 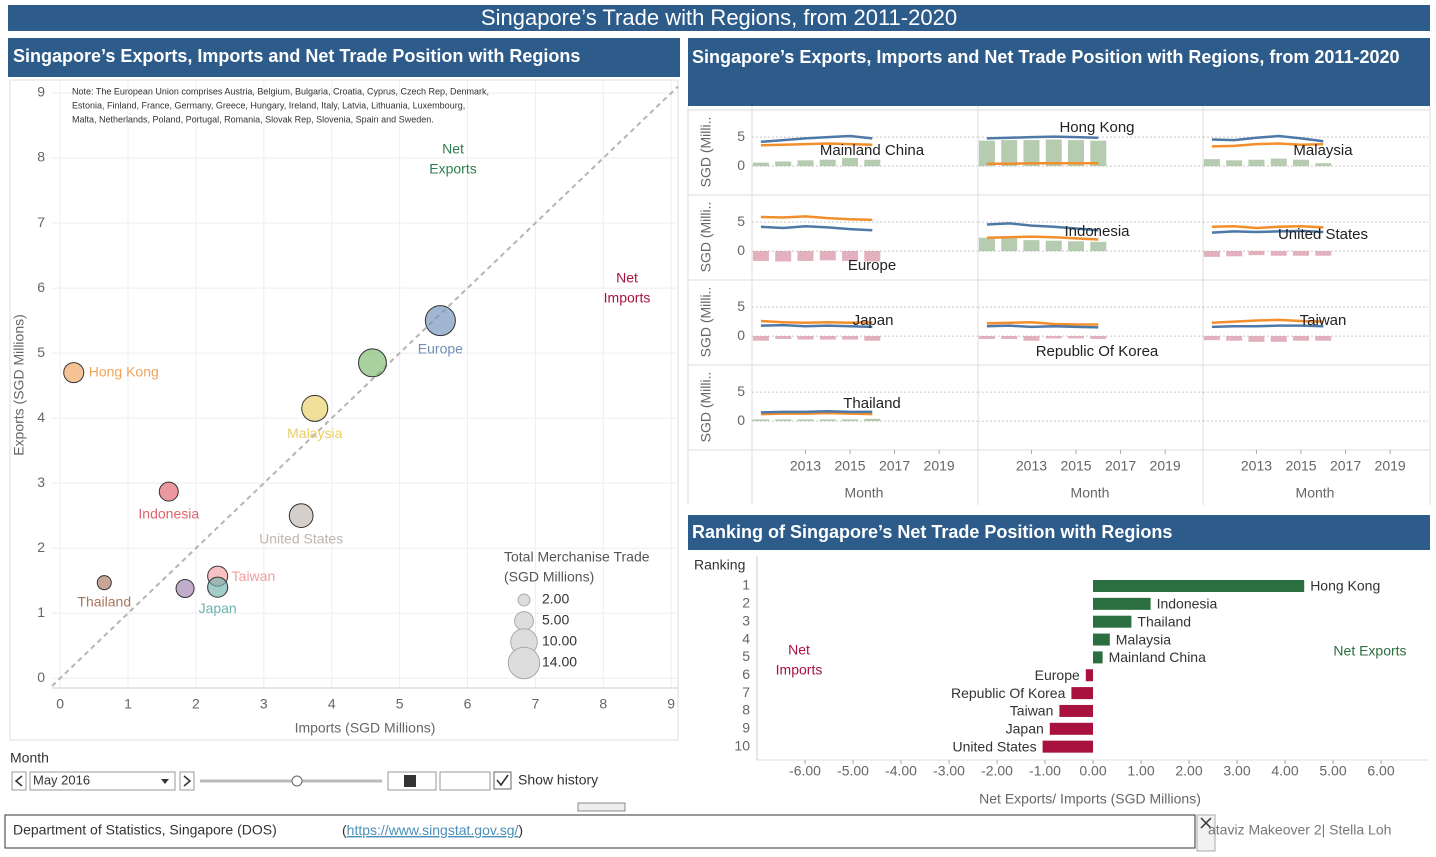 I want to click on x-tick-label: 2.00, so click(x=1188, y=771).